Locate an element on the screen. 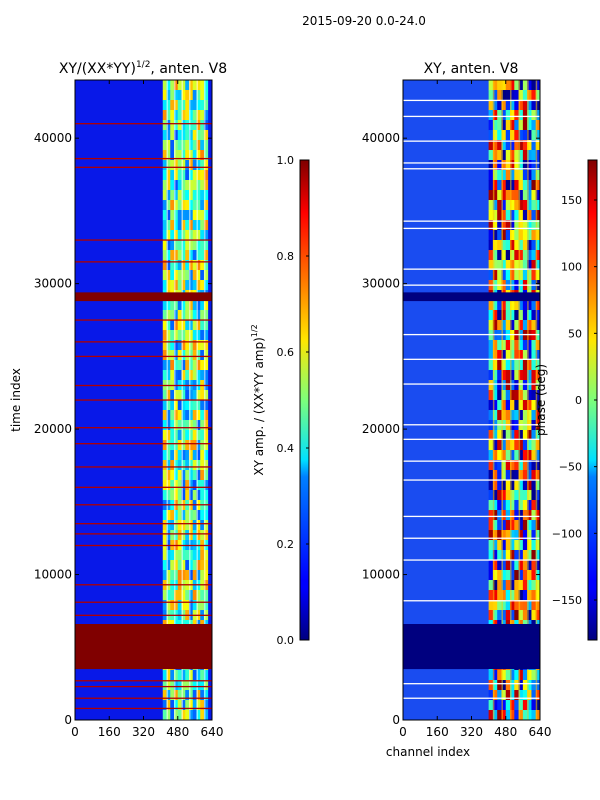 The image size is (600, 800). y-tick-label: 10000 is located at coordinates (381, 575).